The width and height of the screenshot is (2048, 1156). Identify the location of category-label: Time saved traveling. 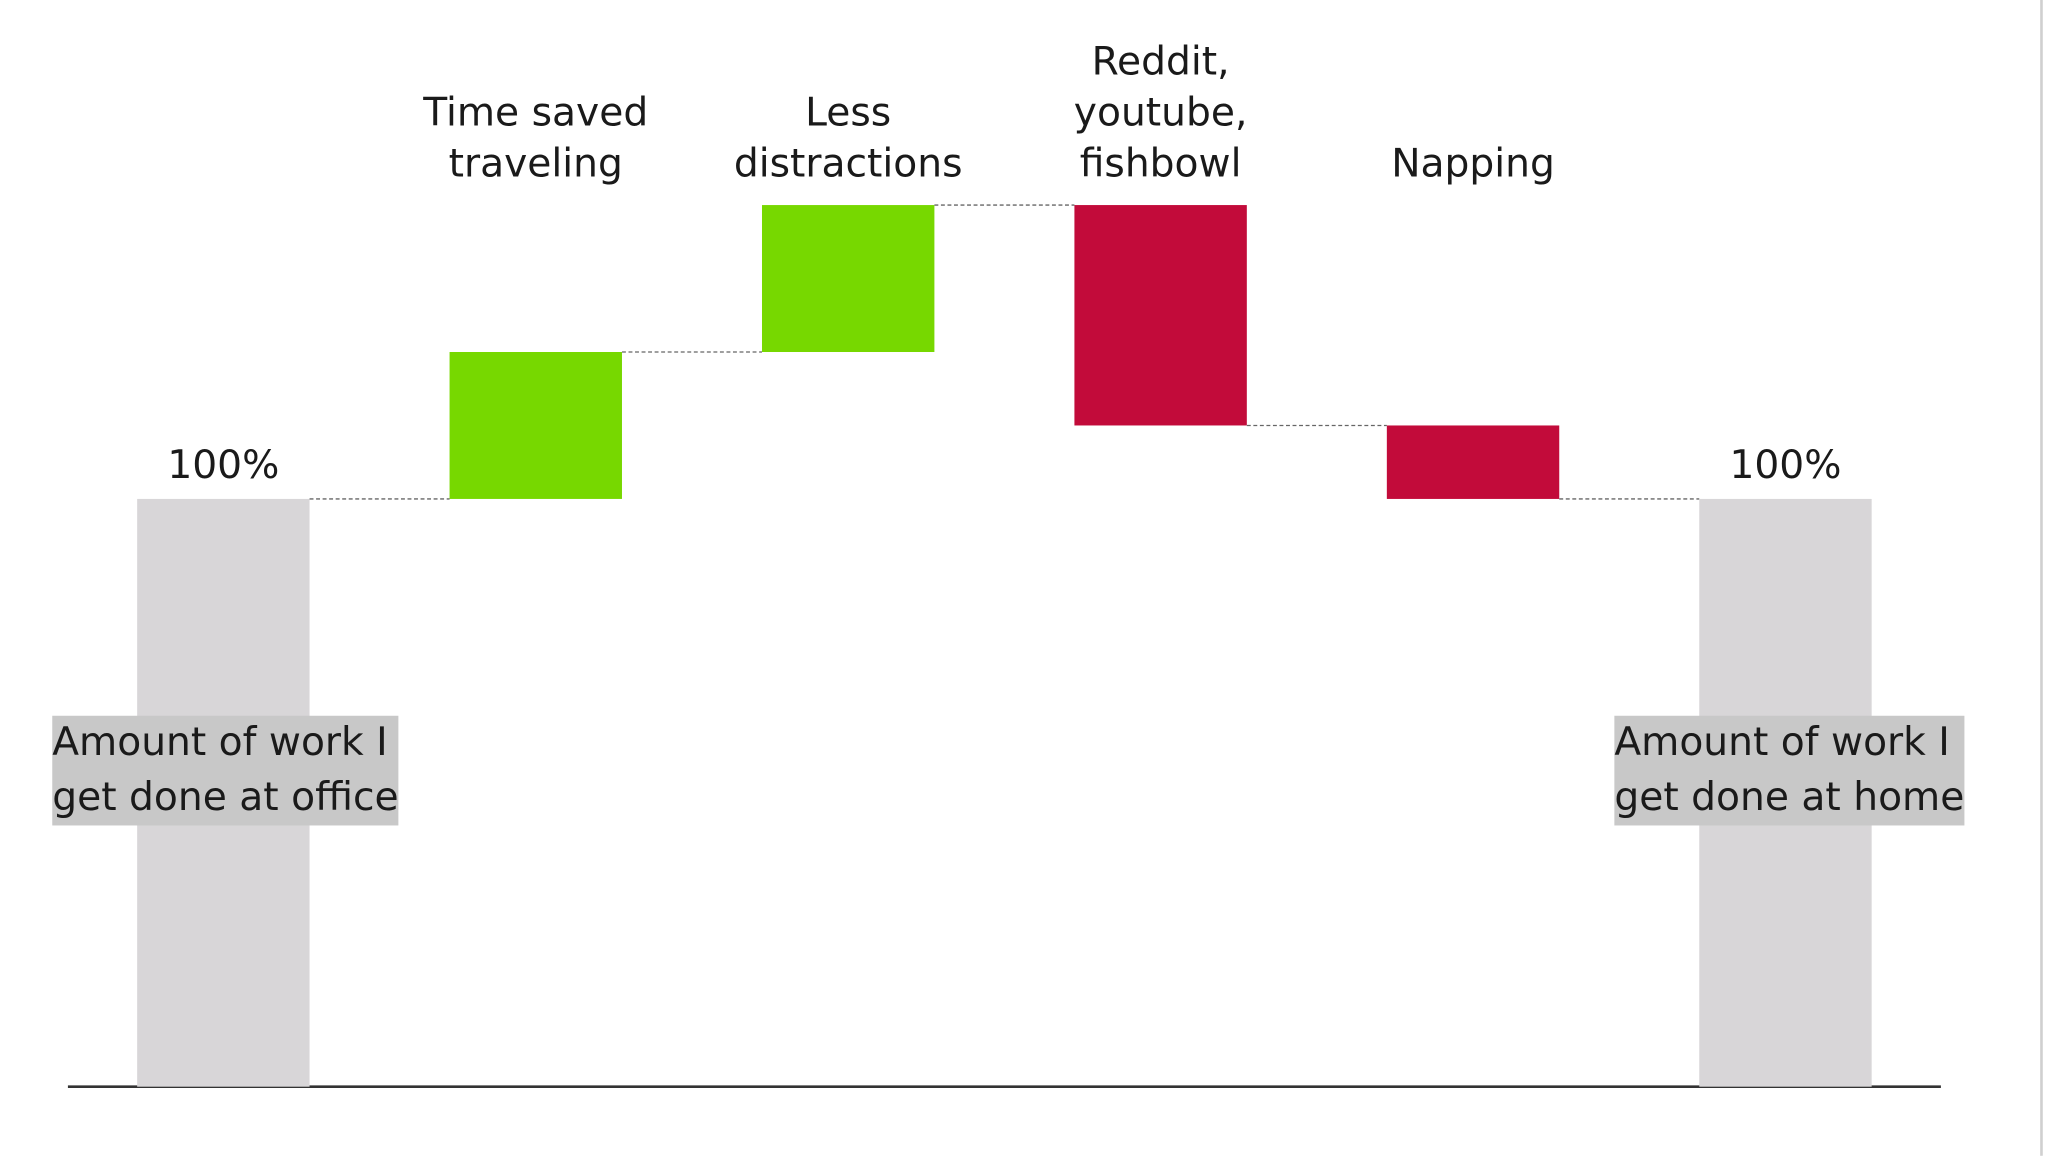
(536, 138).